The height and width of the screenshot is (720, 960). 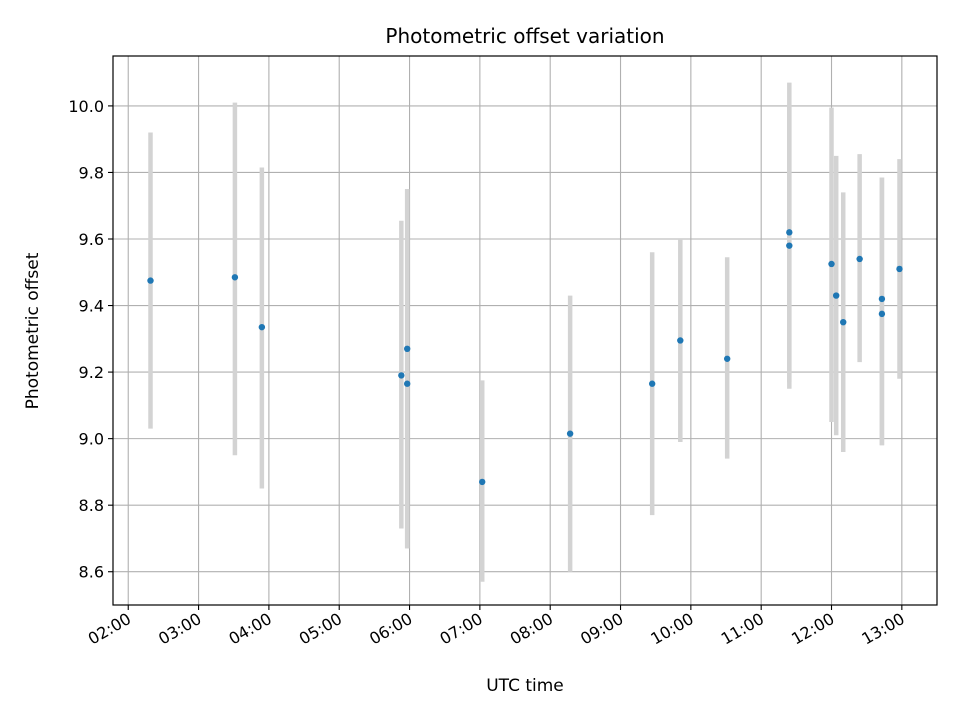 What do you see at coordinates (91, 172) in the screenshot?
I see `y-tick-label: 9.8` at bounding box center [91, 172].